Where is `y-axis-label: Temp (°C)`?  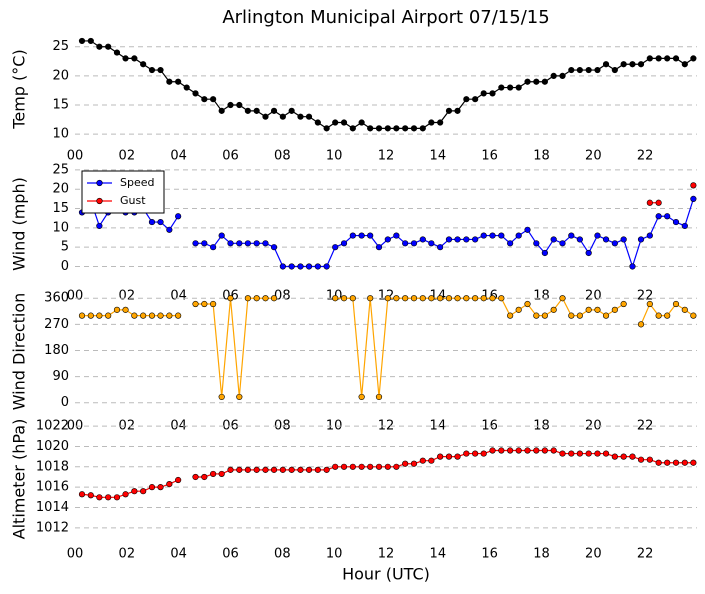 y-axis-label: Temp (°C) is located at coordinates (19, 89).